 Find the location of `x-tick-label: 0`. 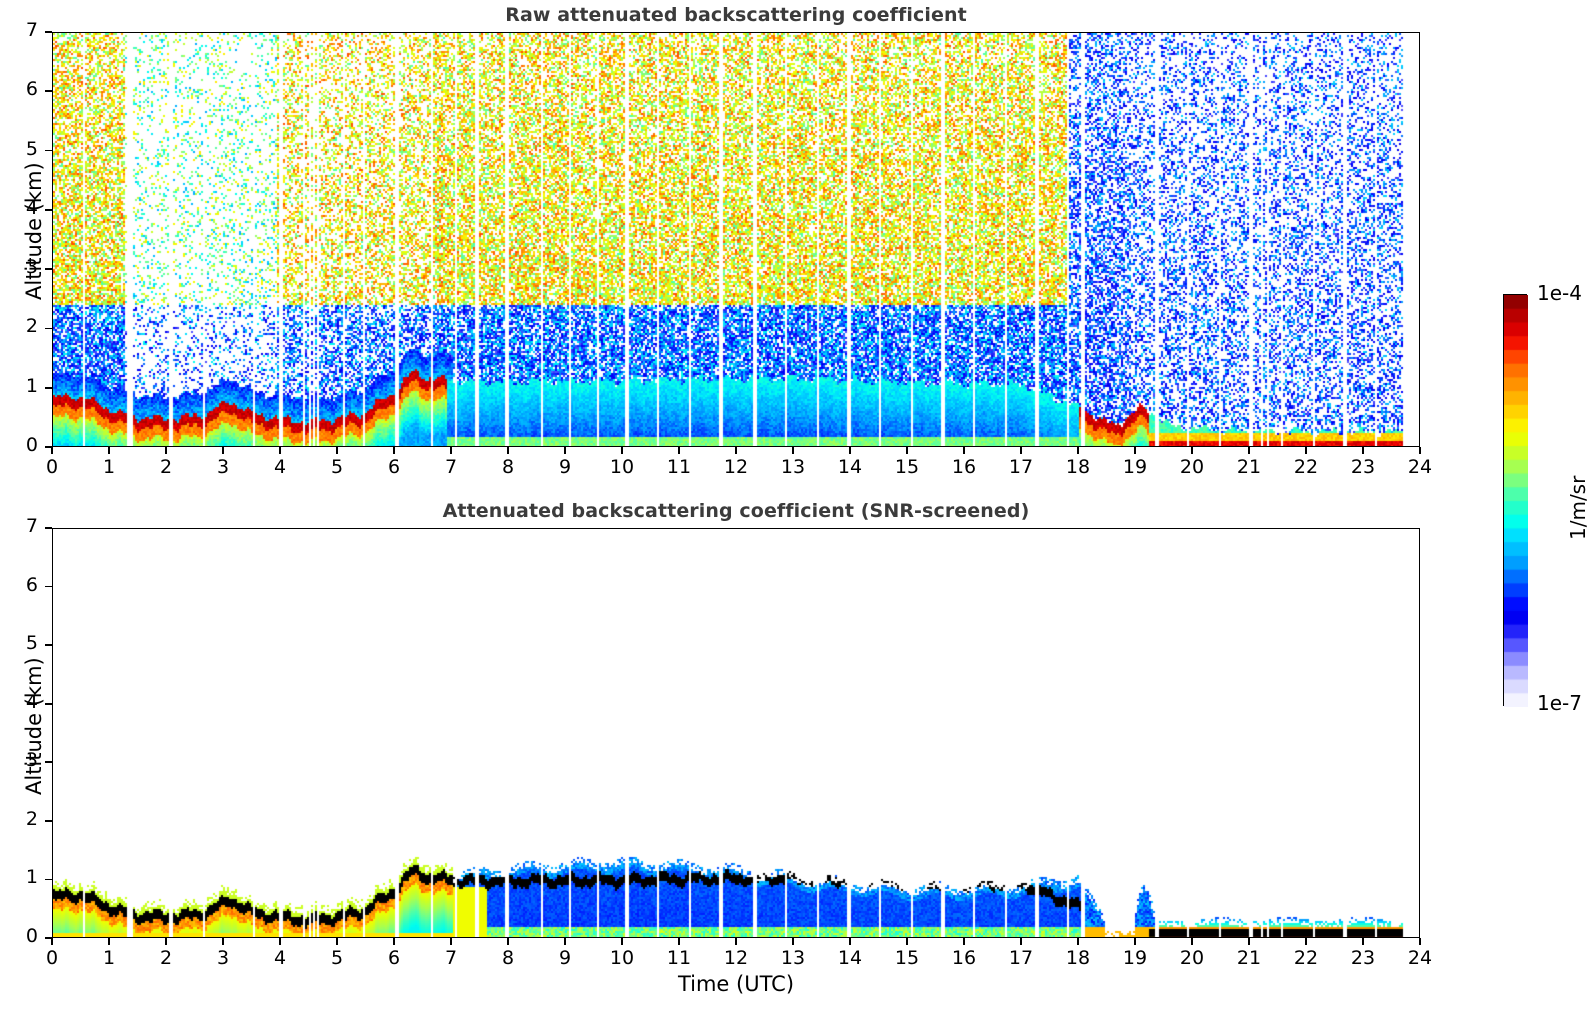

x-tick-label: 0 is located at coordinates (52, 958).